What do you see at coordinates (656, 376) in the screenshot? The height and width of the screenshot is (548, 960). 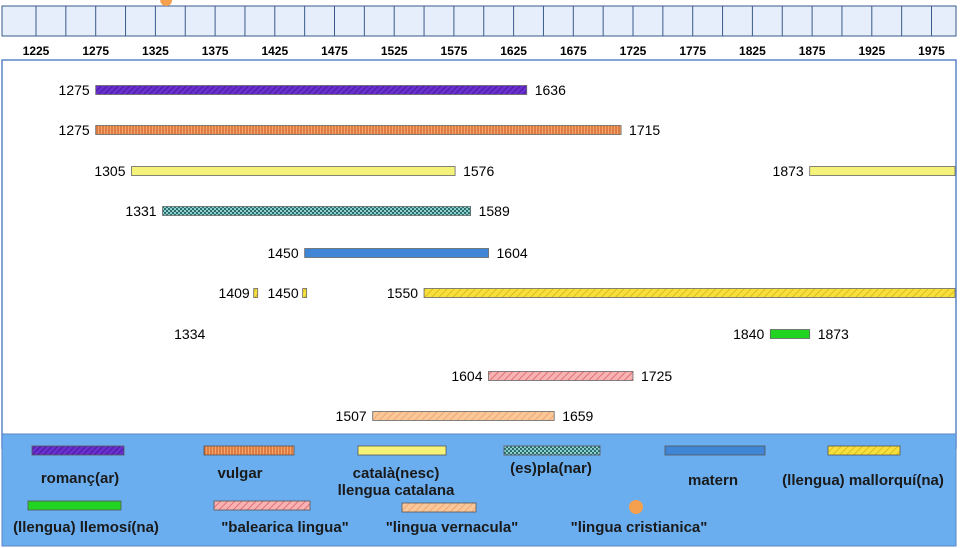 I see `year-label: 1725` at bounding box center [656, 376].